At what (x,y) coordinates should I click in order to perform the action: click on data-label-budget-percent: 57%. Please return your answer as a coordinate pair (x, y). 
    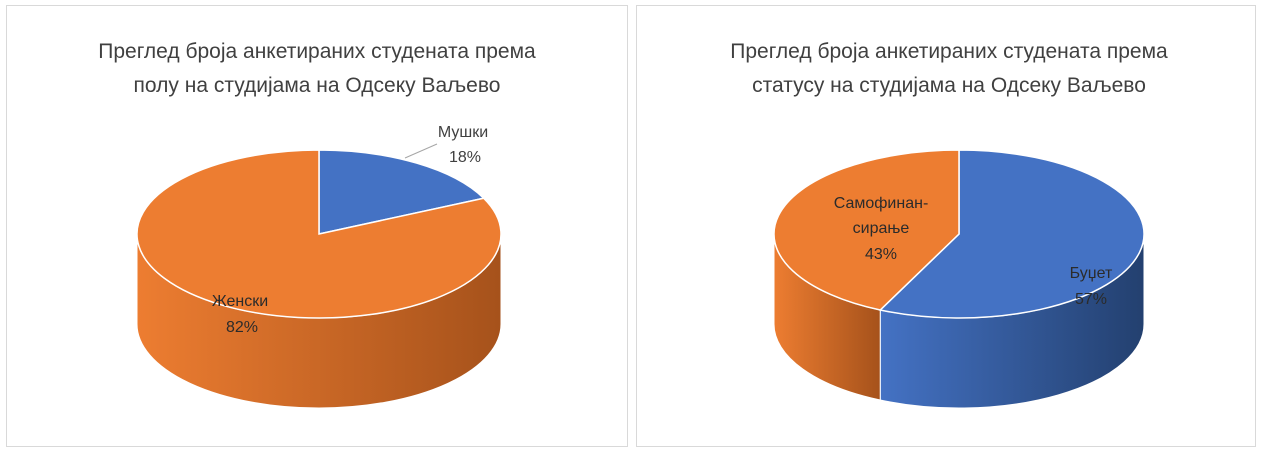
    Looking at the image, I should click on (1091, 299).